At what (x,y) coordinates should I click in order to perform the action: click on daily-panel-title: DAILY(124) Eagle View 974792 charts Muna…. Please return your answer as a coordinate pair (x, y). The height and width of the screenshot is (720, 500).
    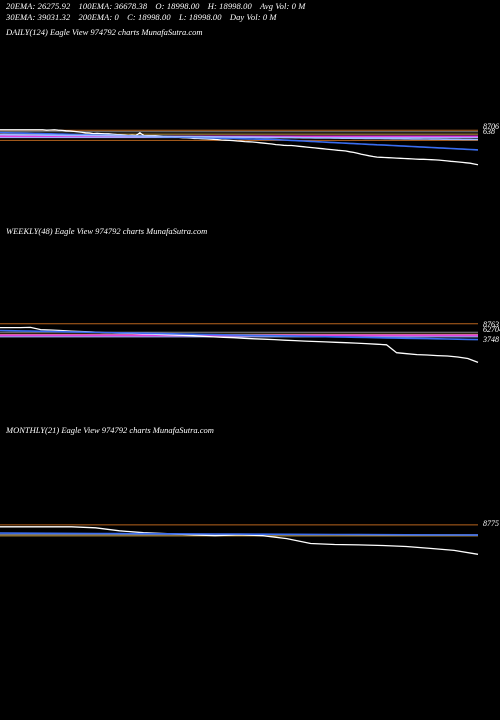
    Looking at the image, I should click on (104, 32).